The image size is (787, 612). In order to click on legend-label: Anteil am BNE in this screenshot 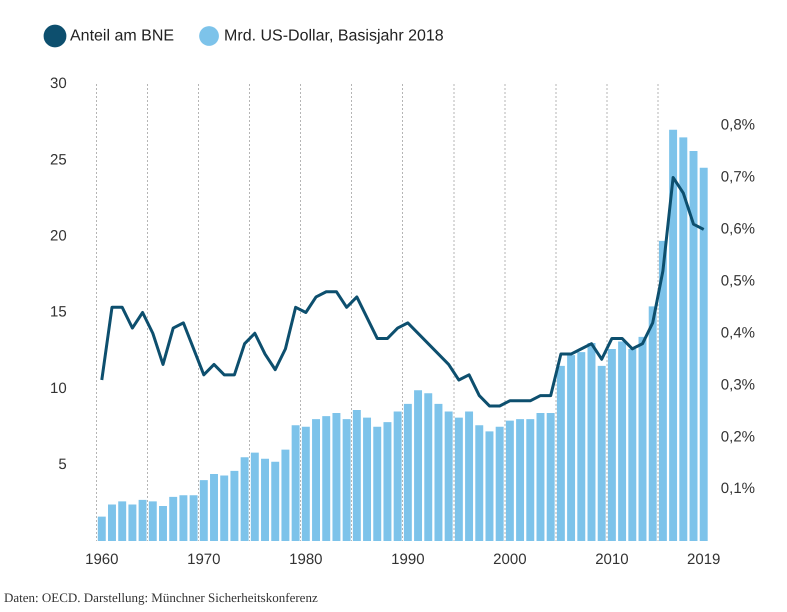, I will do `click(122, 35)`.